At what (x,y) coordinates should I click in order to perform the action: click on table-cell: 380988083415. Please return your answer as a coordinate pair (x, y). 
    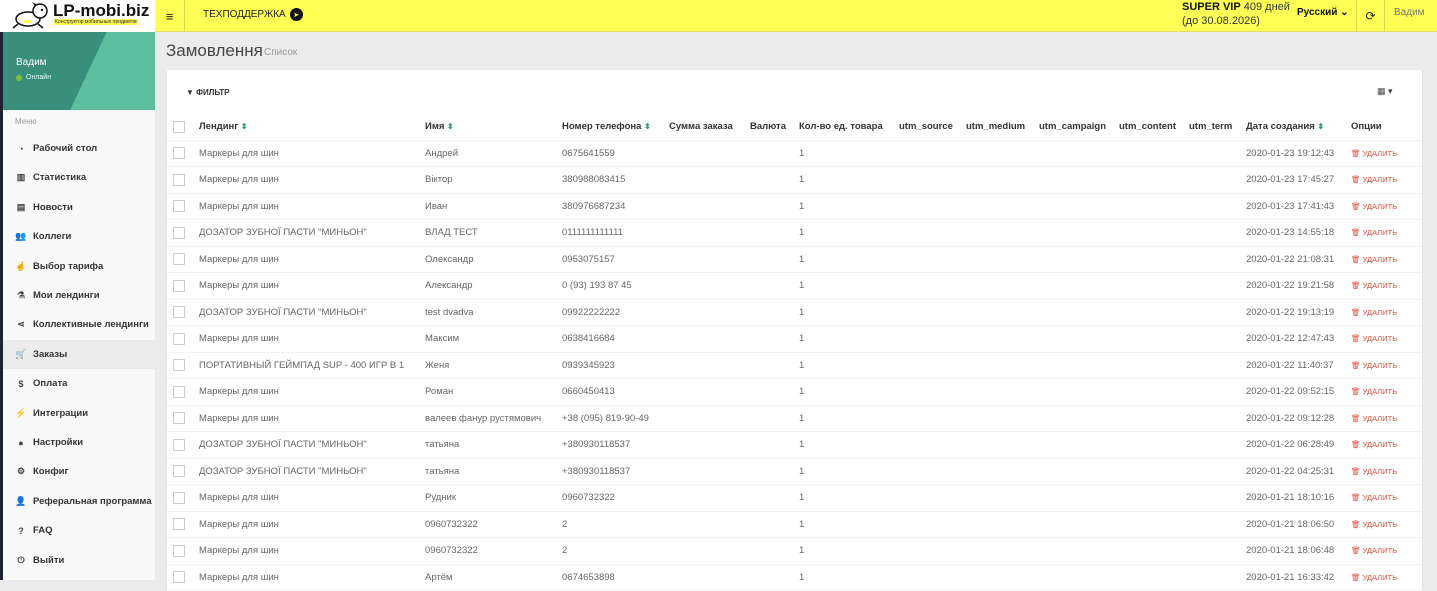
    Looking at the image, I should click on (611, 180).